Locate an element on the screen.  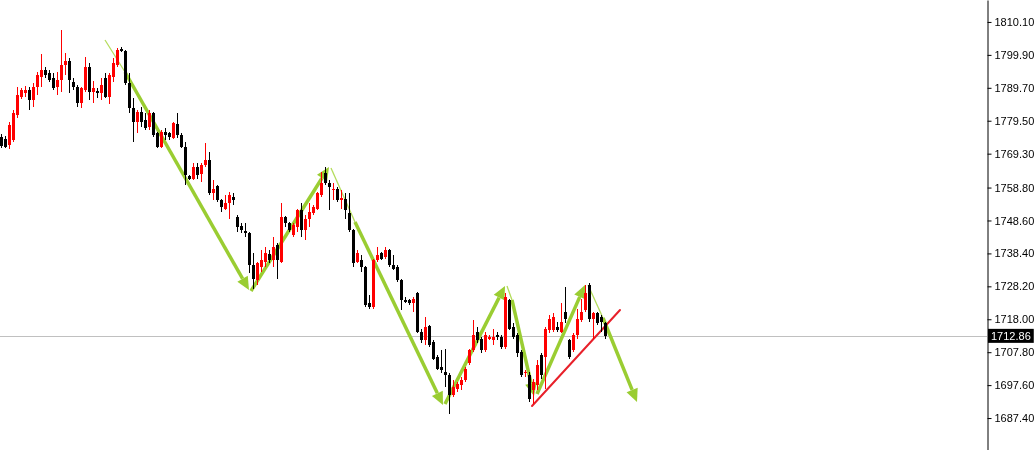
y-tick-label: 1687.40 is located at coordinates (1014, 418).